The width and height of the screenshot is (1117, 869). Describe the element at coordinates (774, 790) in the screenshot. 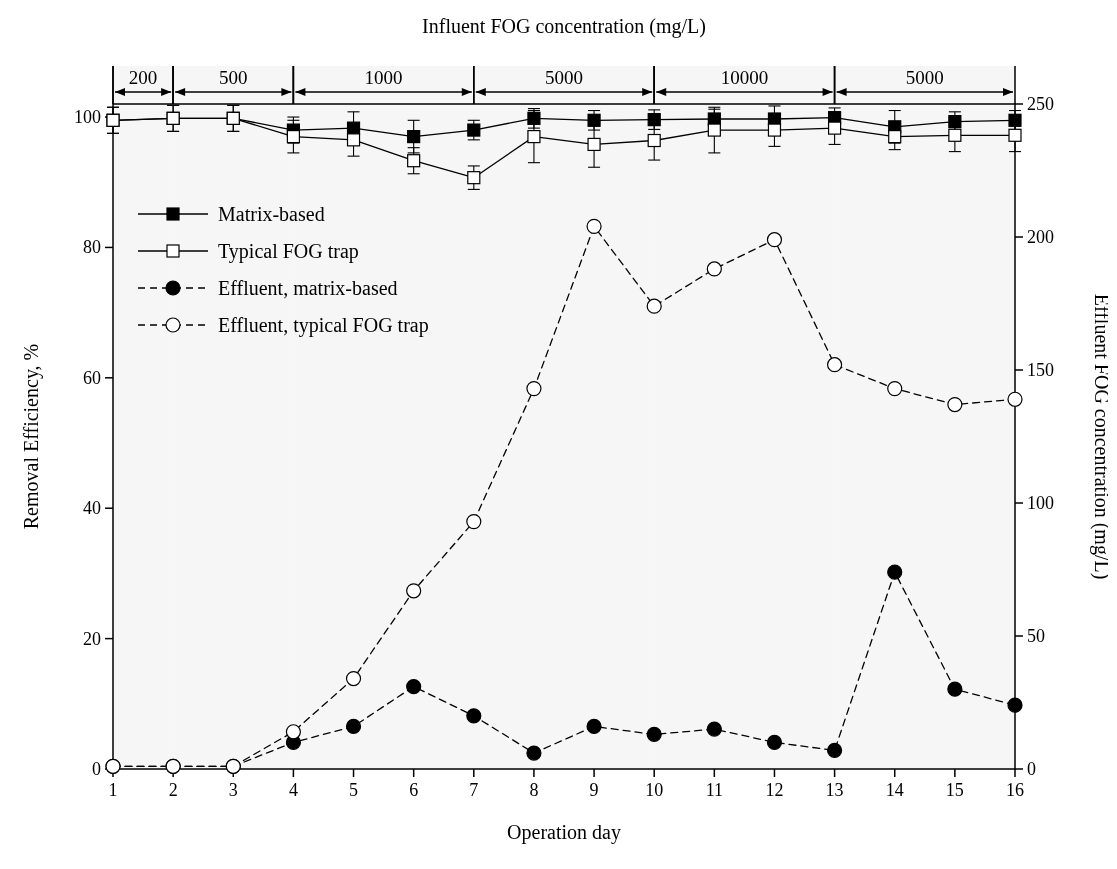

I see `x-tick-label: 12` at that location.